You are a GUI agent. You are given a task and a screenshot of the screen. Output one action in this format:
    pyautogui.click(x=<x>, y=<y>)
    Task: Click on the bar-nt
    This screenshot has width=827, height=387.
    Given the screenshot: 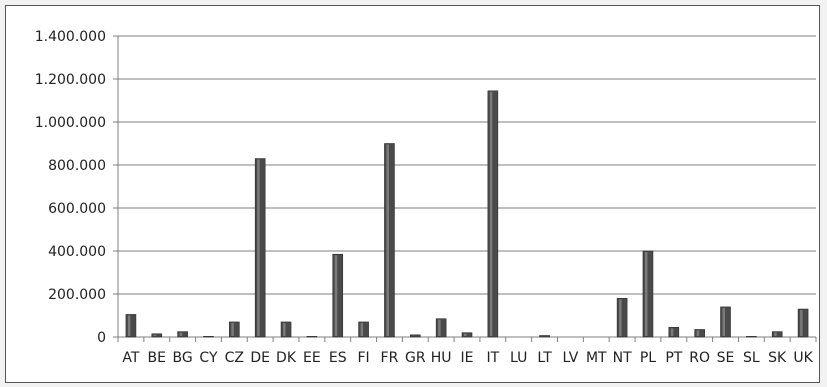 What is the action you would take?
    pyautogui.click(x=622, y=317)
    